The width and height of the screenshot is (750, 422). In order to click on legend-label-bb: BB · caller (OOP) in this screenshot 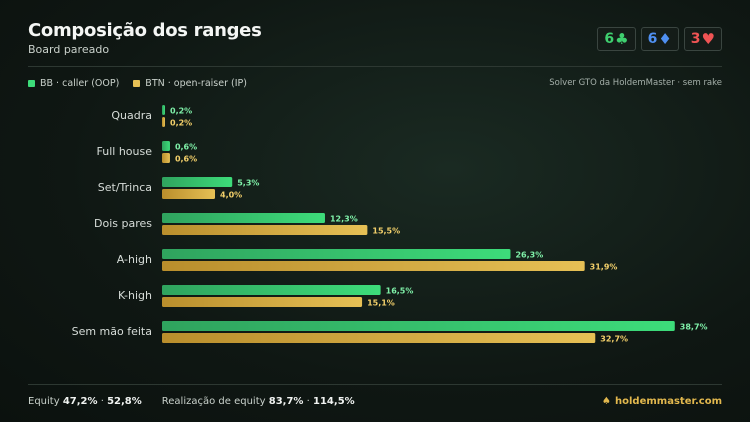, I will do `click(80, 83)`.